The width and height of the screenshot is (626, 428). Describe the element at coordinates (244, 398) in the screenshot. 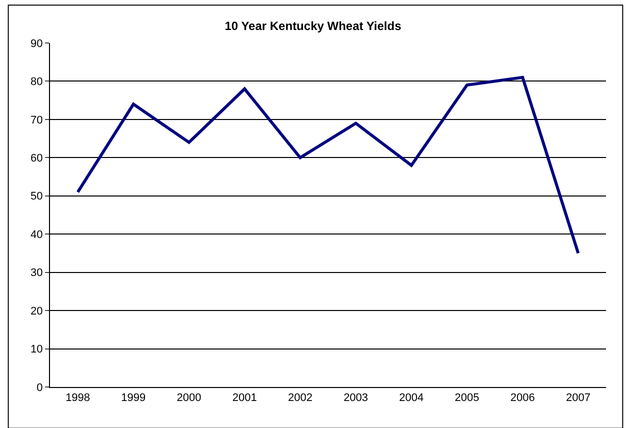

I see `x-tick-label: 2001` at that location.